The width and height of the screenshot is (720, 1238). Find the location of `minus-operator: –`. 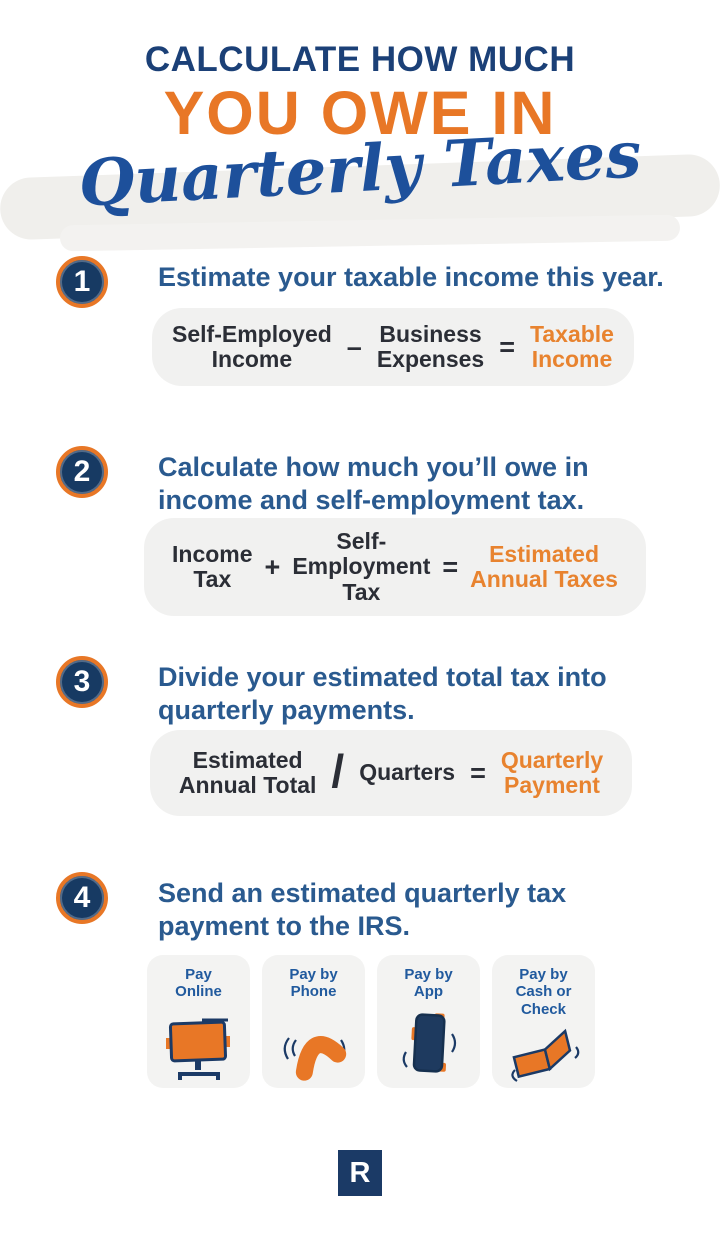

minus-operator: – is located at coordinates (354, 346).